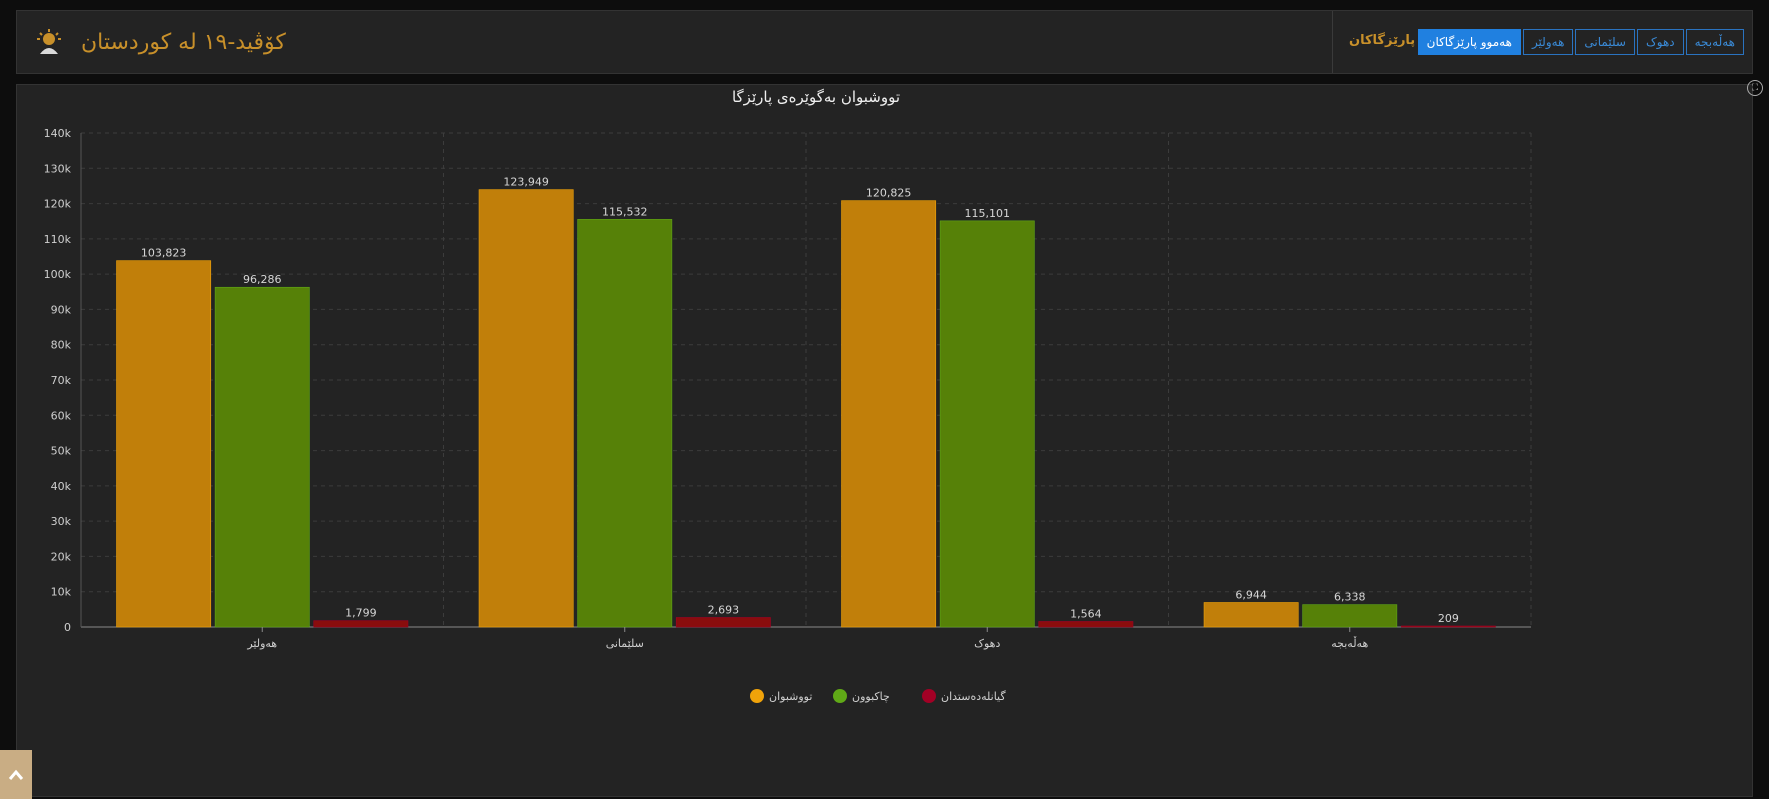 This screenshot has width=1769, height=799. Describe the element at coordinates (526, 182) in the screenshot. I see `data-label: 123,949` at that location.